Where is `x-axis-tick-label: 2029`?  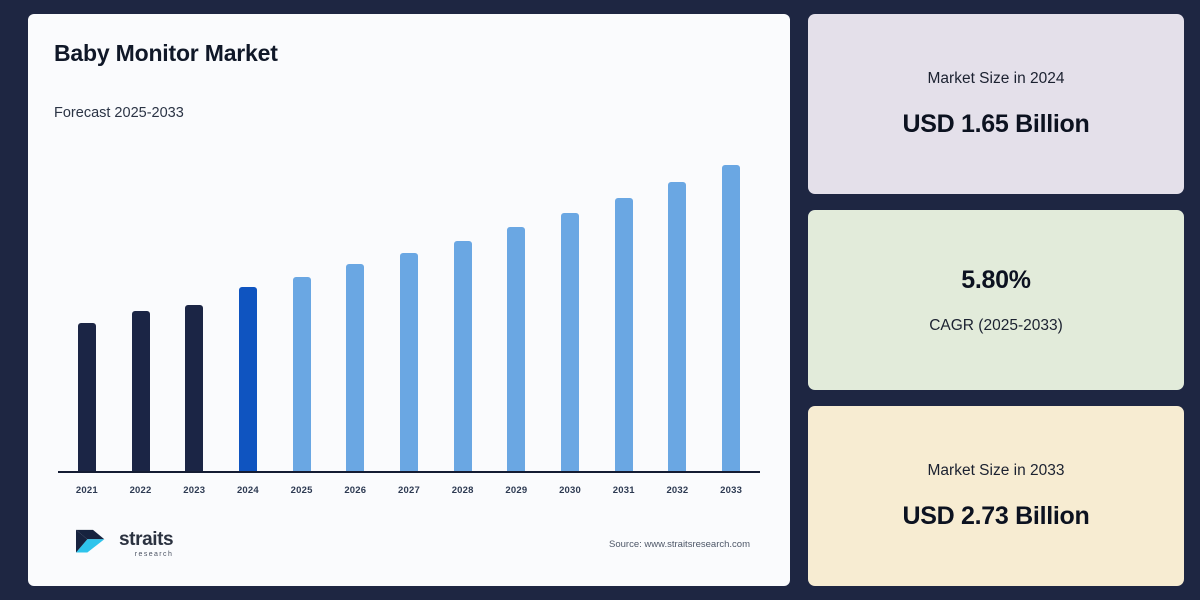 x-axis-tick-label: 2029 is located at coordinates (516, 490).